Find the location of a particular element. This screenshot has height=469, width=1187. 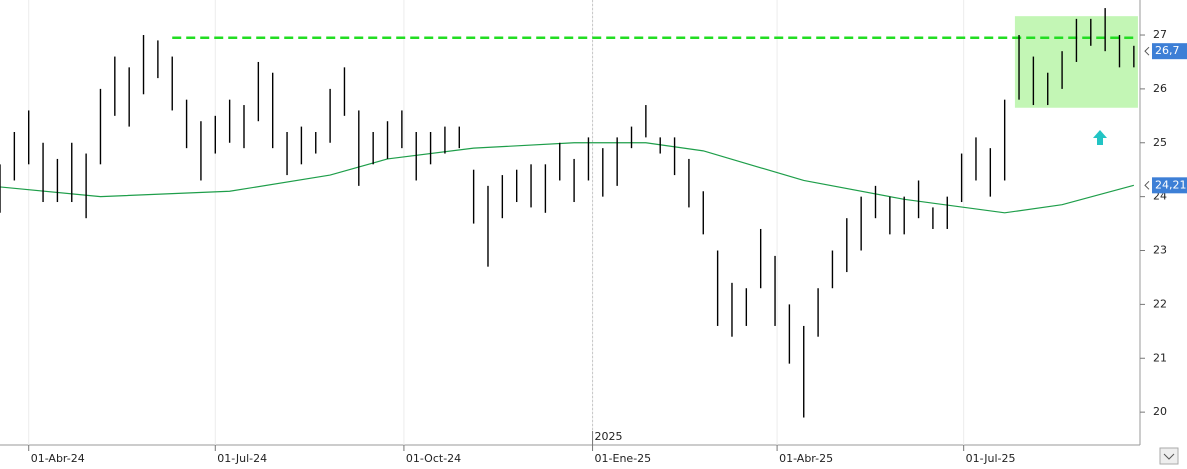

options-button is located at coordinates (1169, 456).